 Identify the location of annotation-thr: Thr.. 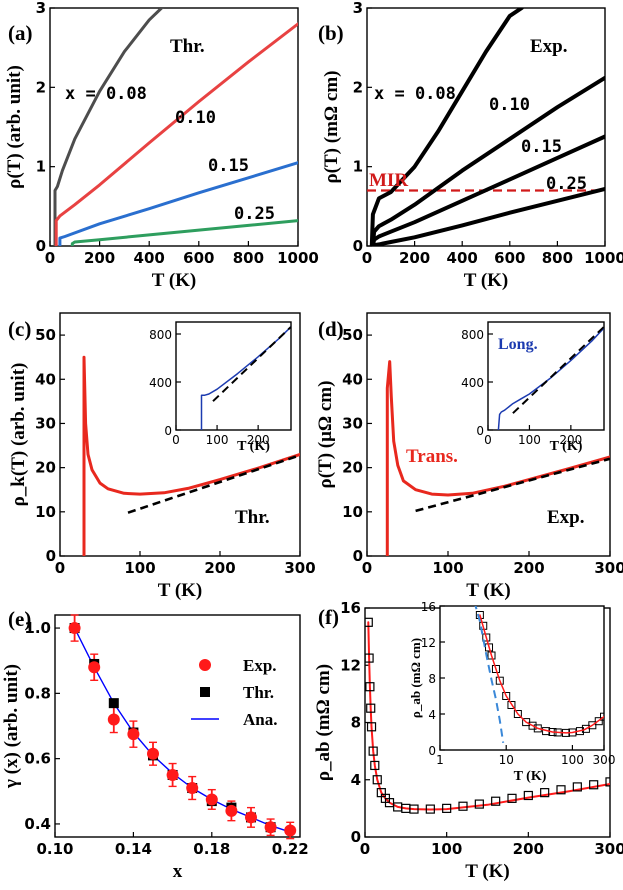
(252, 517).